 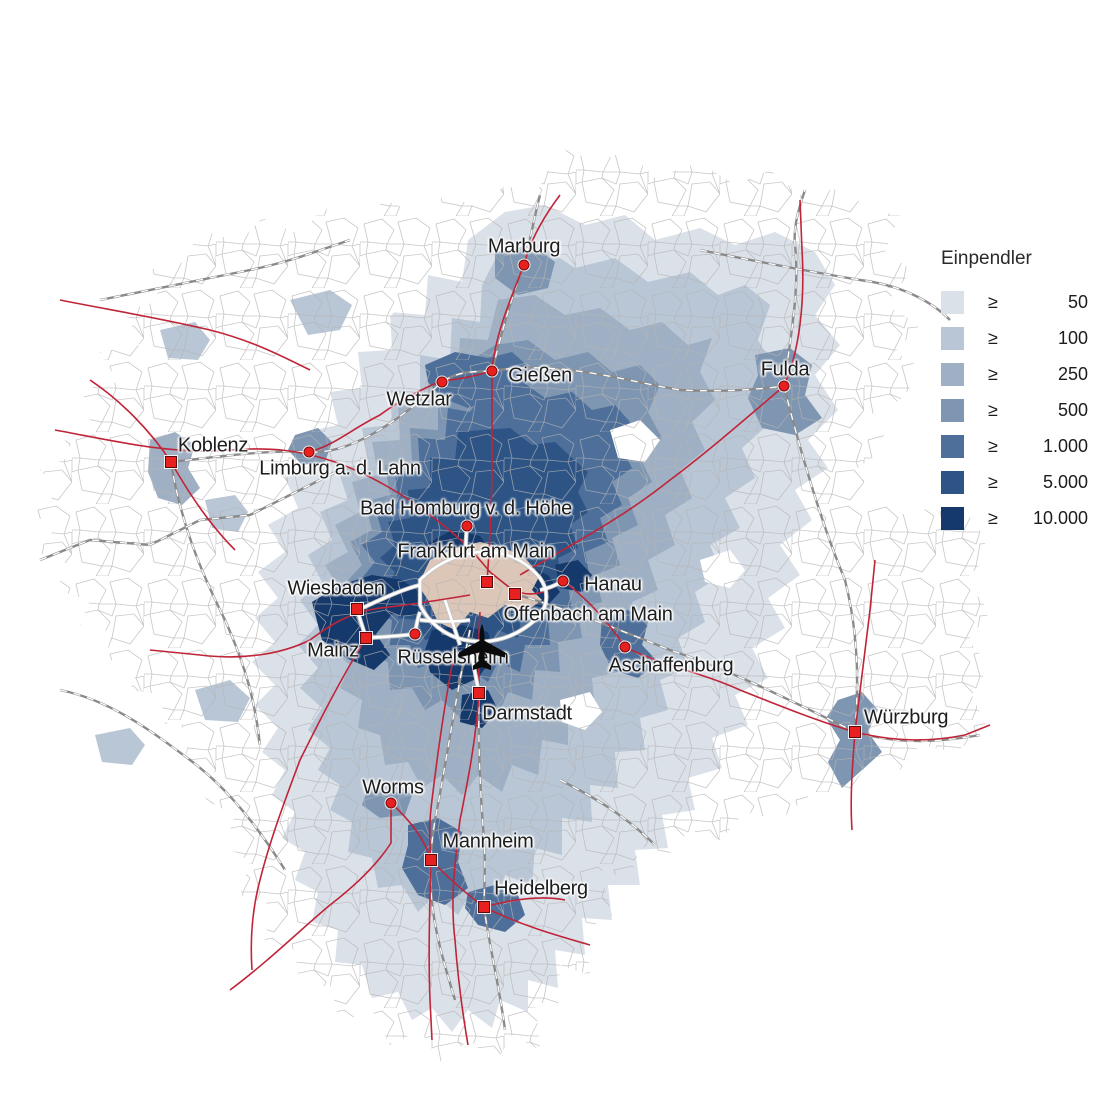 What do you see at coordinates (1014, 302) in the screenshot?
I see `legend-row: ≥50` at bounding box center [1014, 302].